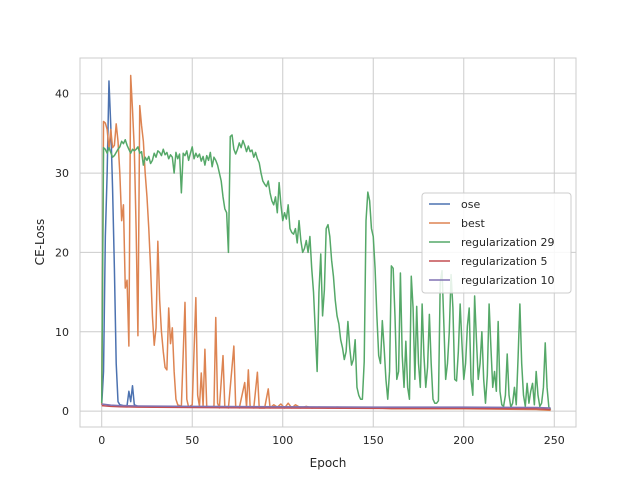 This screenshot has width=640, height=480. I want to click on x-tick-label: 100, so click(282, 440).